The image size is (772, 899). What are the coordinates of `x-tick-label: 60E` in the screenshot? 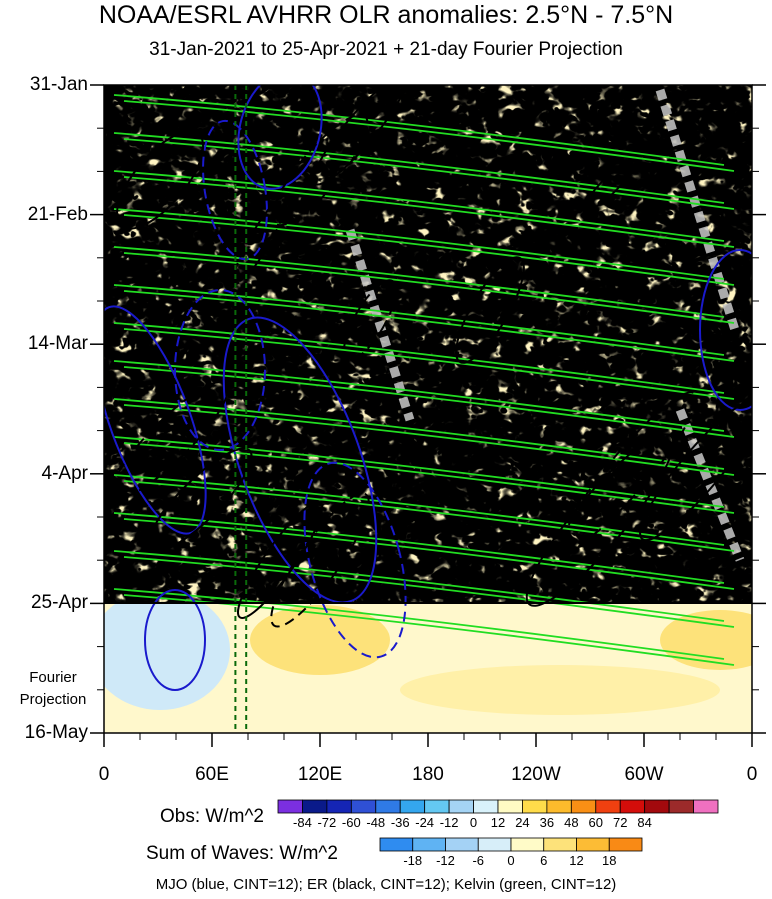 It's located at (212, 774).